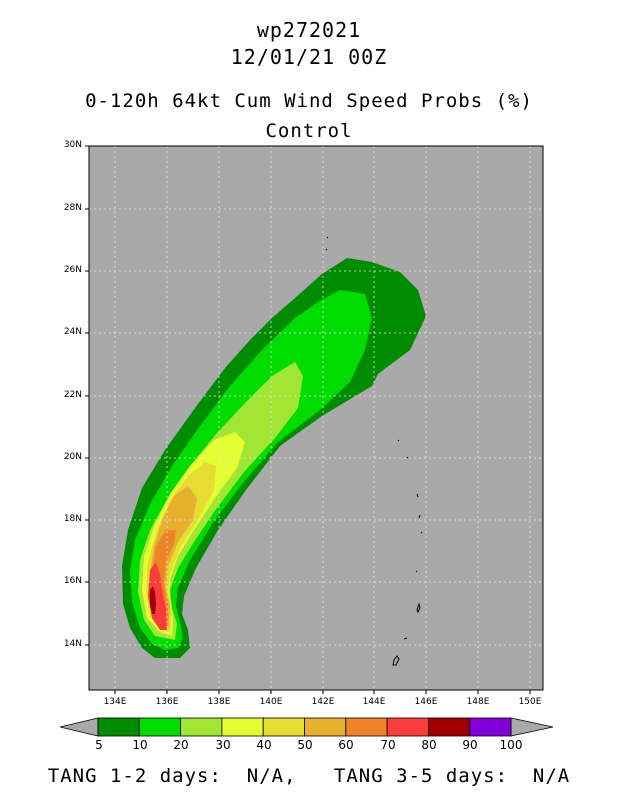 This screenshot has height=800, width=618. What do you see at coordinates (99, 745) in the screenshot?
I see `colorbar-label: 5` at bounding box center [99, 745].